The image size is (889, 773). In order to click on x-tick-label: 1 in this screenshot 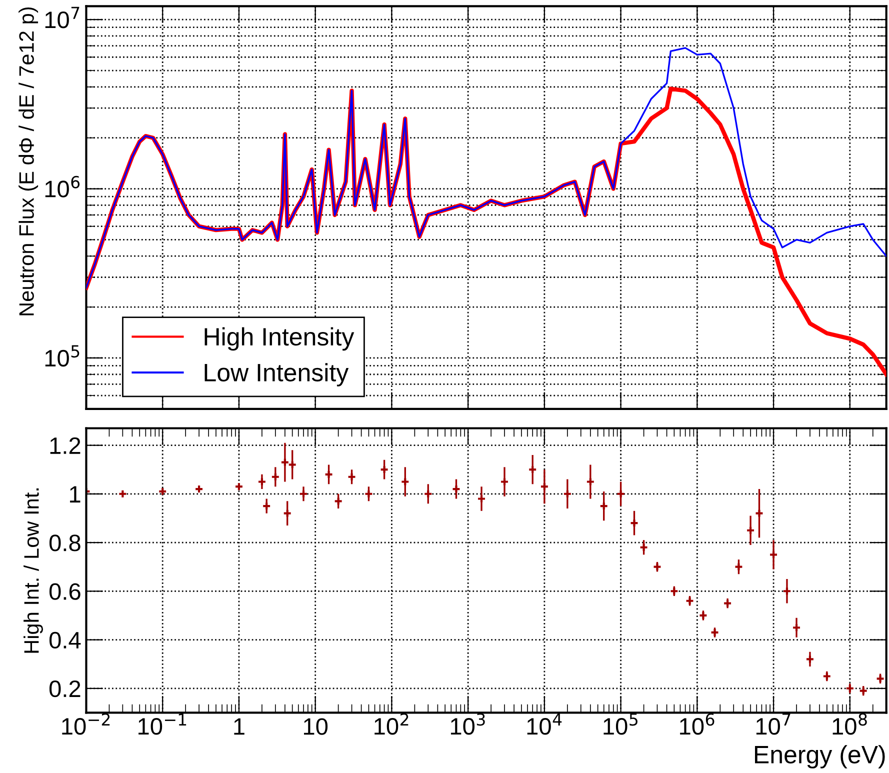, I will do `click(239, 726)`.